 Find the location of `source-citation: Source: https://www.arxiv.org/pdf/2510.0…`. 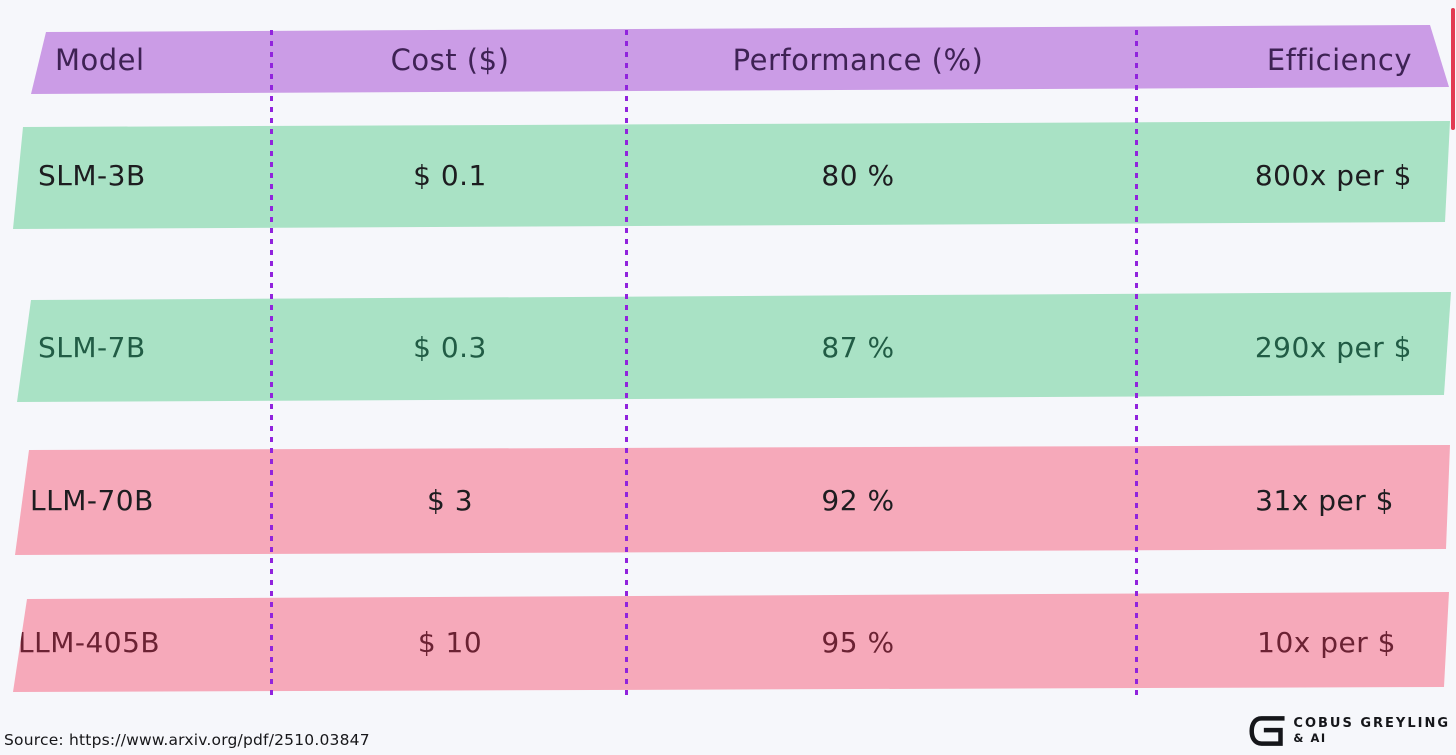

source-citation: Source: https://www.arxiv.org/pdf/2510.0… is located at coordinates (187, 740).